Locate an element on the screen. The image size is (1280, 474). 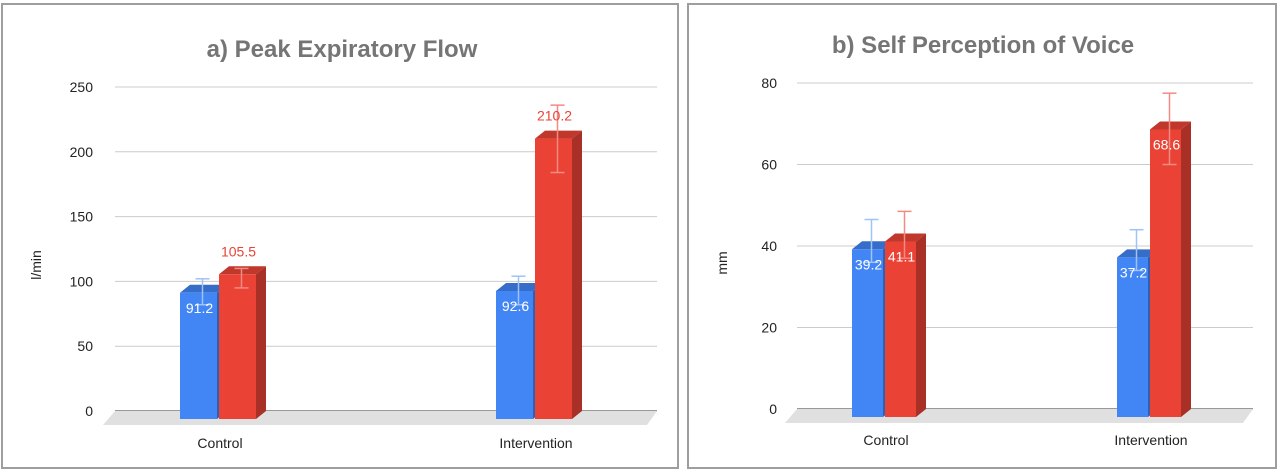
data-label: 105.5 is located at coordinates (238, 251).